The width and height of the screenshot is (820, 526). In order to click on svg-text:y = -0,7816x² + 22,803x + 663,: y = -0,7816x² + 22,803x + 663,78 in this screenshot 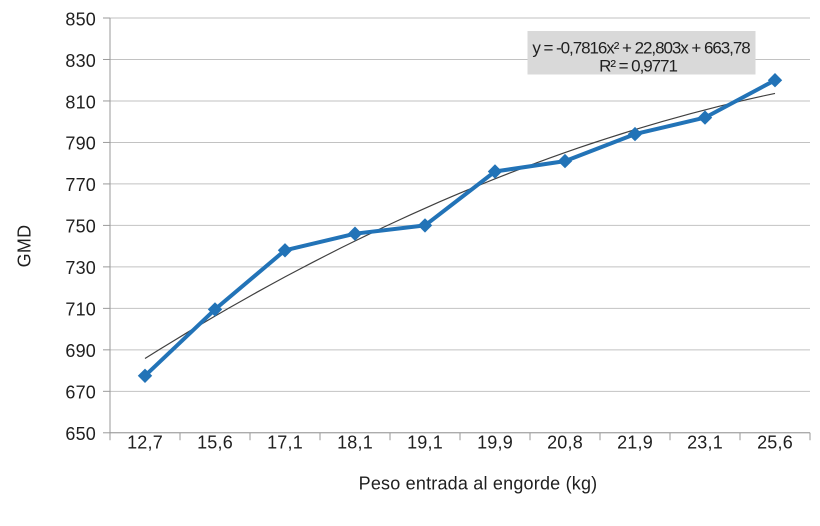, I will do `click(641, 48)`.